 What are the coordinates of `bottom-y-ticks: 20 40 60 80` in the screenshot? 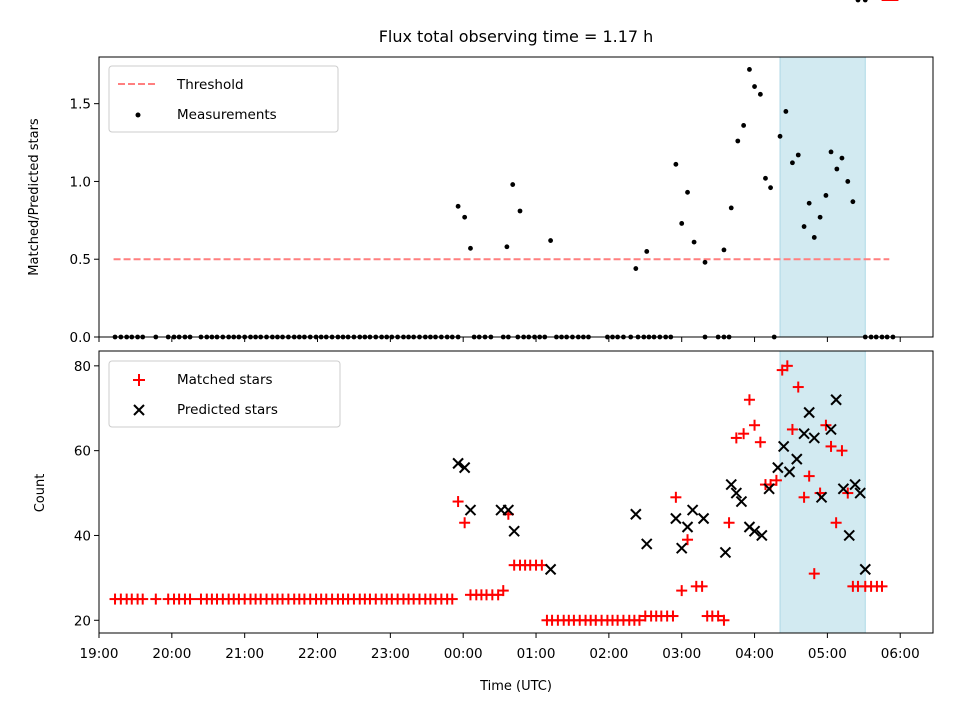 It's located at (86, 494).